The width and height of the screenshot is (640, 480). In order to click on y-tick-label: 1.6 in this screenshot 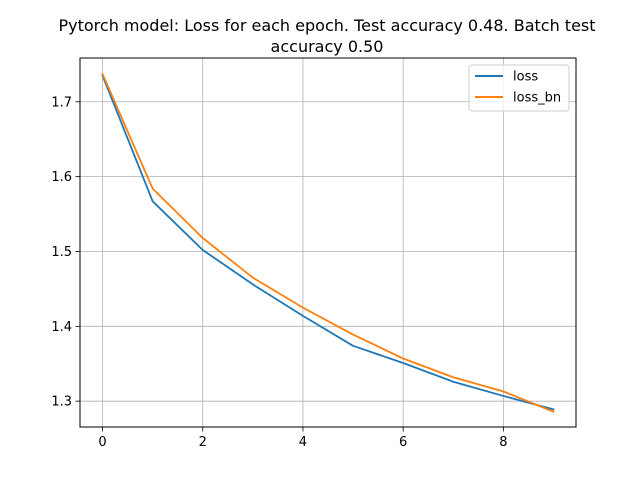, I will do `click(61, 177)`.